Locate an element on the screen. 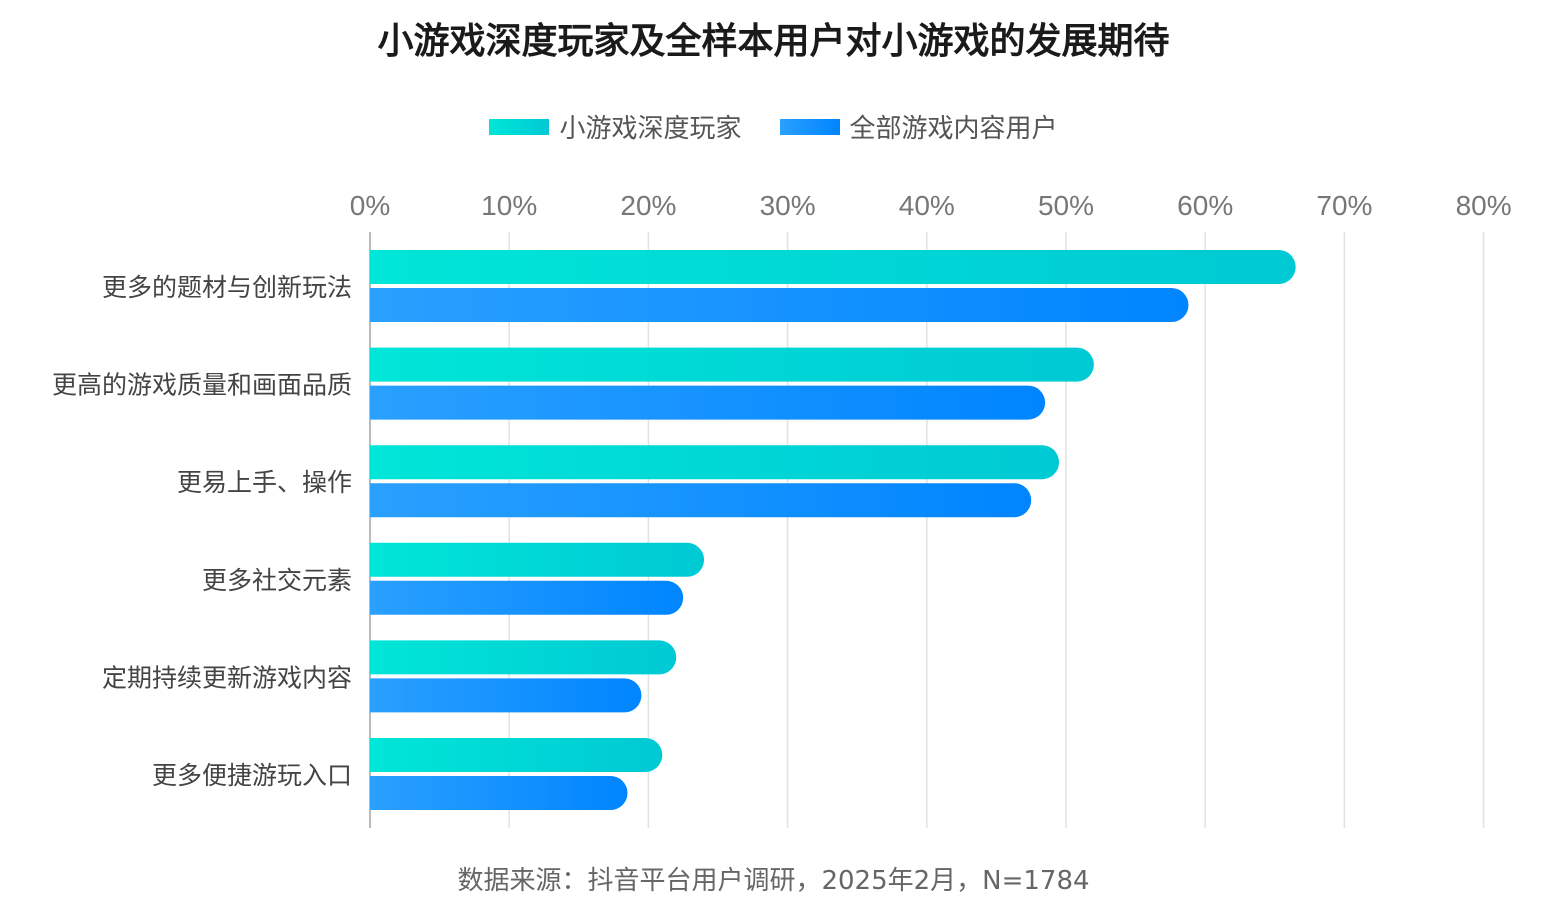  x-tick-label: 30% is located at coordinates (788, 205).